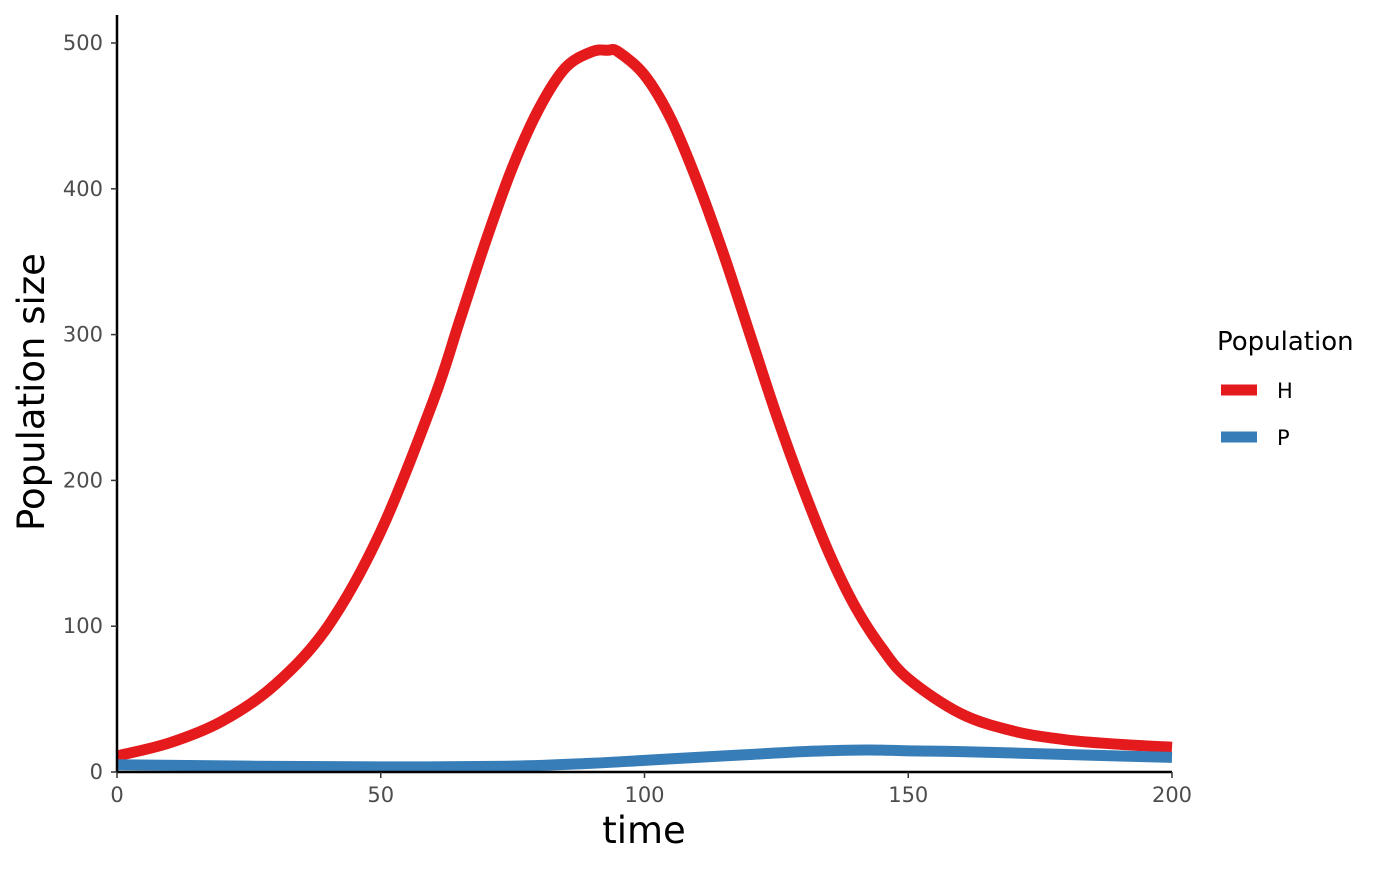 This screenshot has width=1400, height=871. What do you see at coordinates (83, 335) in the screenshot?
I see `y-tick-label: 300` at bounding box center [83, 335].